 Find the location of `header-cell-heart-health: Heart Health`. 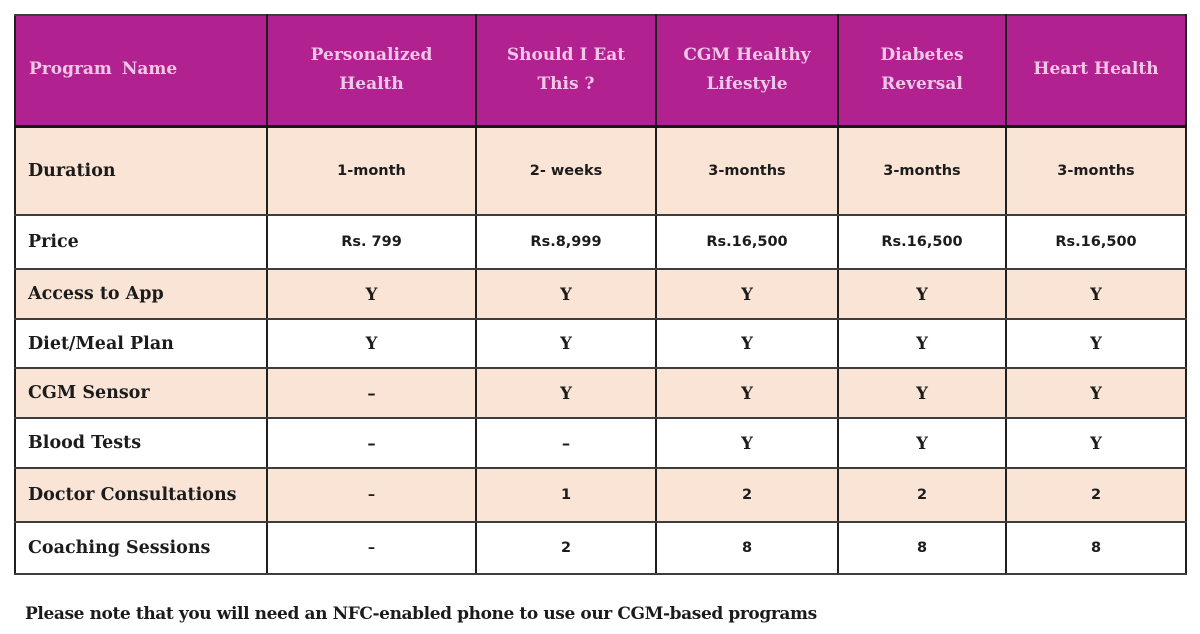

header-cell-heart-health: Heart Health is located at coordinates (1096, 71).